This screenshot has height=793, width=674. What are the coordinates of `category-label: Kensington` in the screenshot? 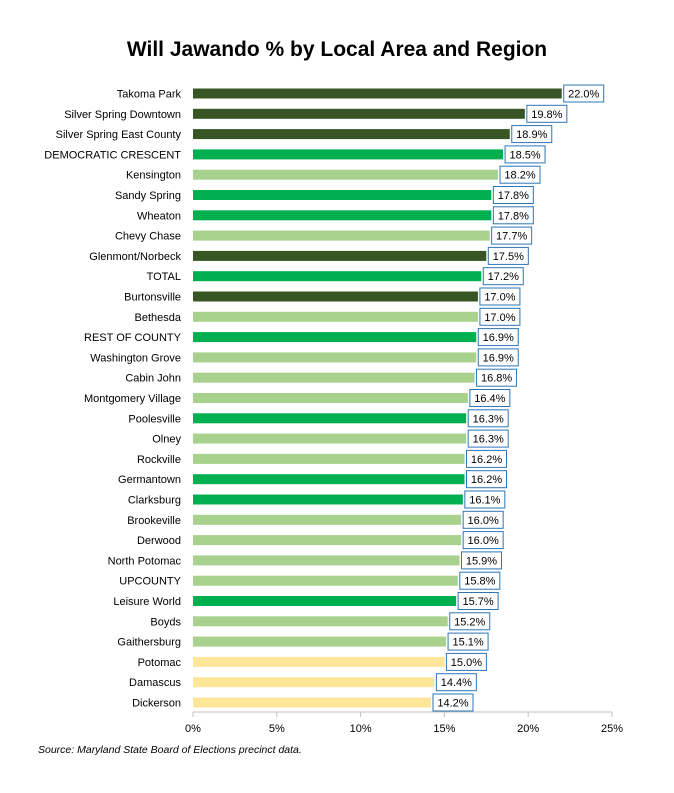 It's located at (153, 176).